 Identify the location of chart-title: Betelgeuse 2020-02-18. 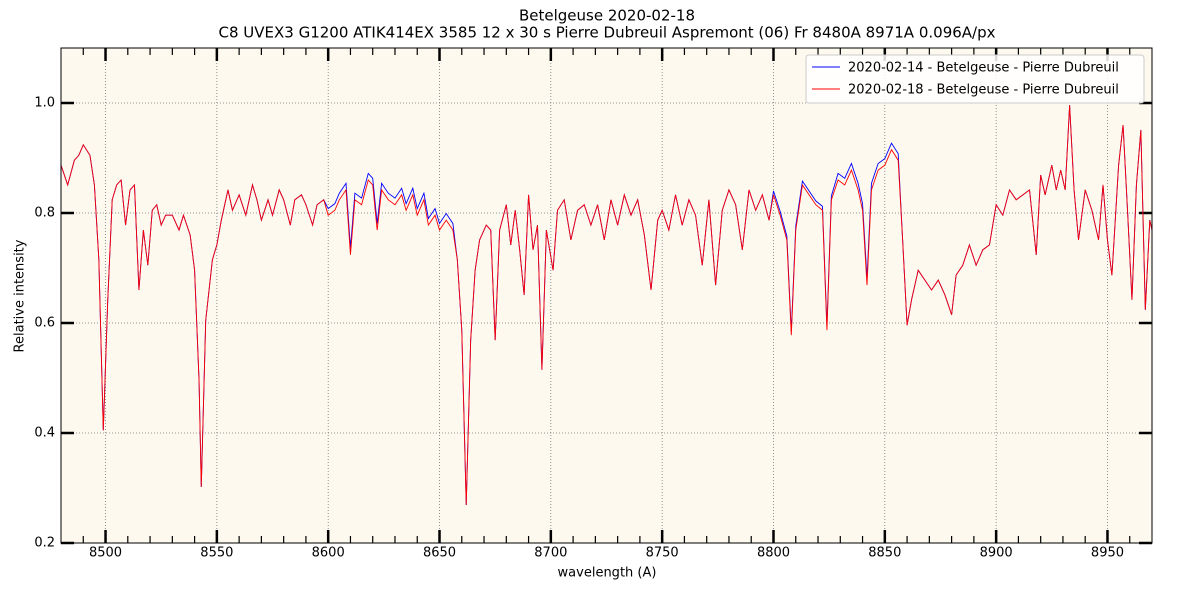
(607, 16).